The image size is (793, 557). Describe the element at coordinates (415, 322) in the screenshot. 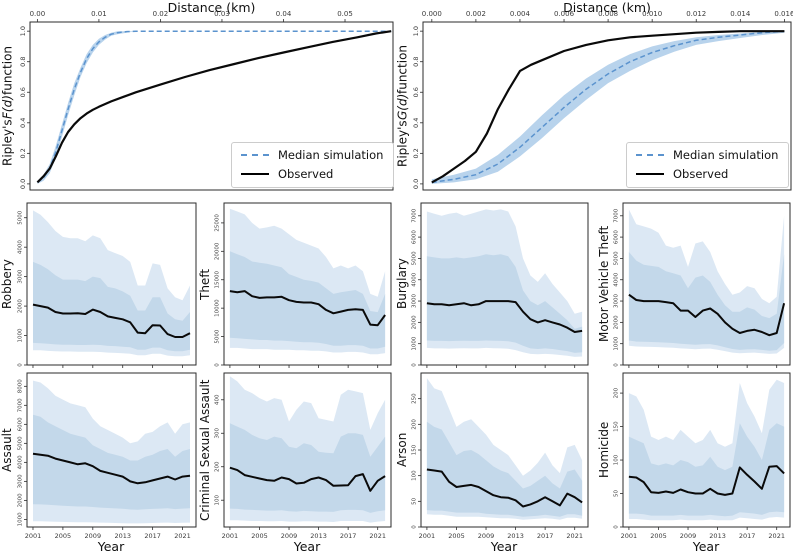

I see `y-tick-label: 2000` at that location.